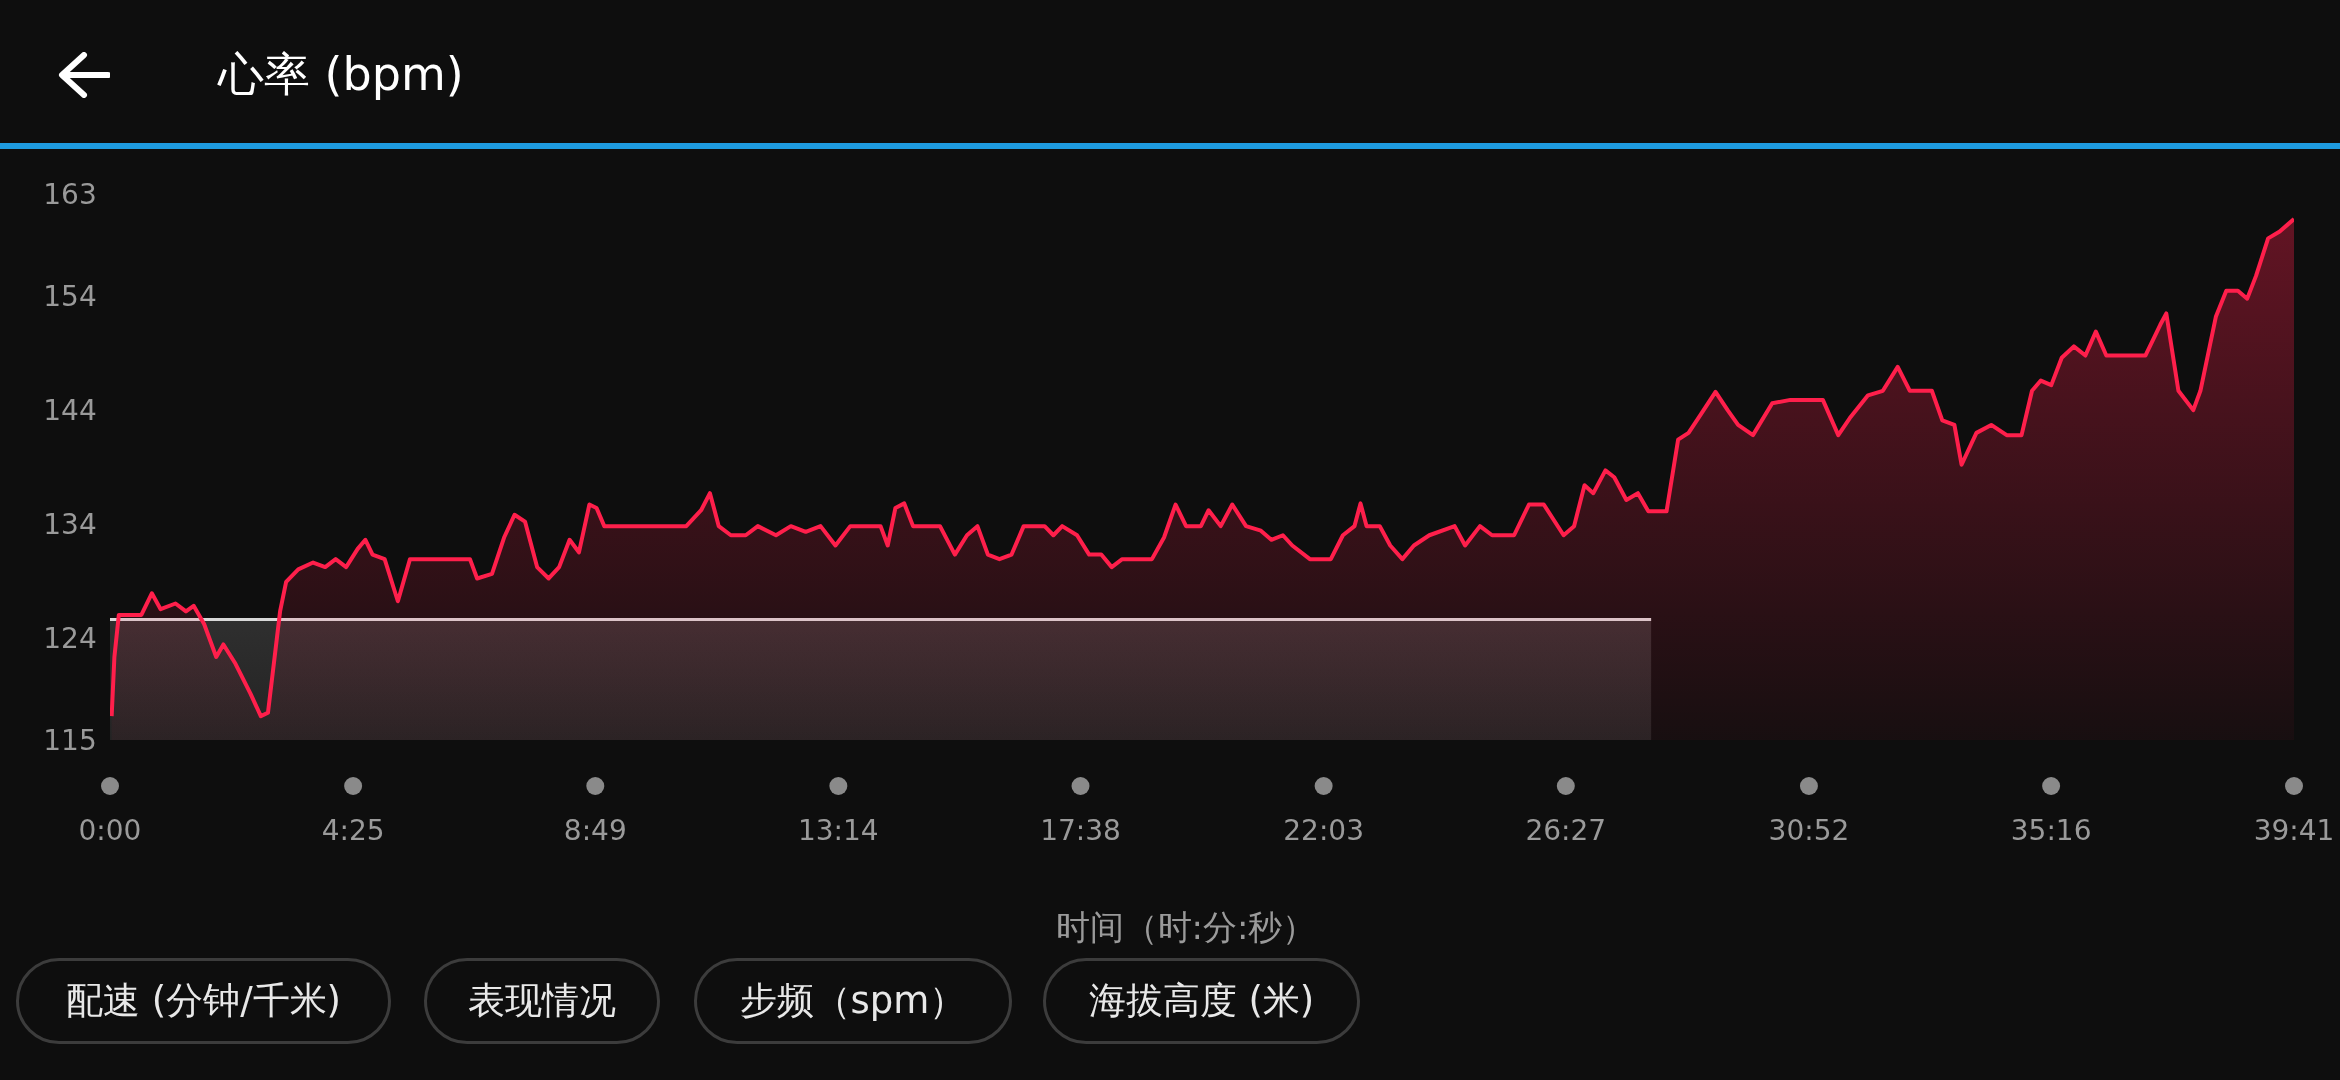 The height and width of the screenshot is (1080, 2340). What do you see at coordinates (1566, 830) in the screenshot?
I see `x-tick-label: 26:27` at bounding box center [1566, 830].